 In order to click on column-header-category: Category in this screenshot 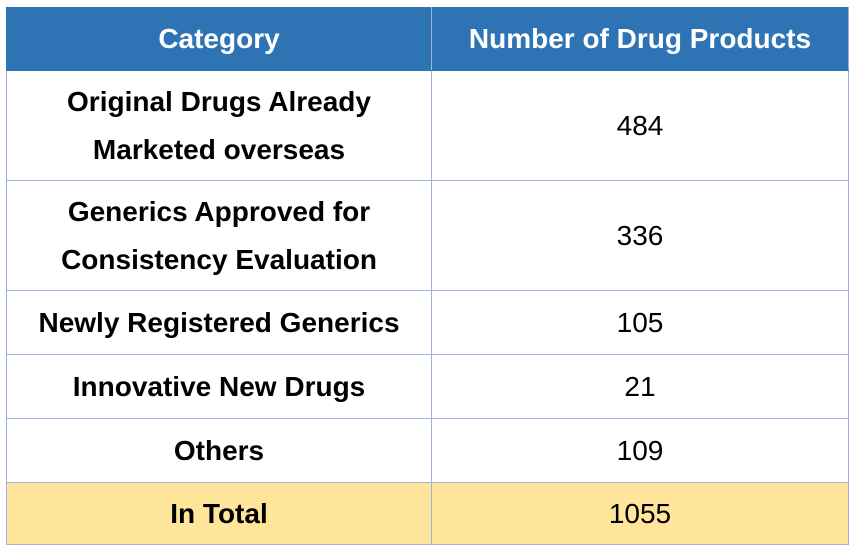, I will do `click(219, 39)`.